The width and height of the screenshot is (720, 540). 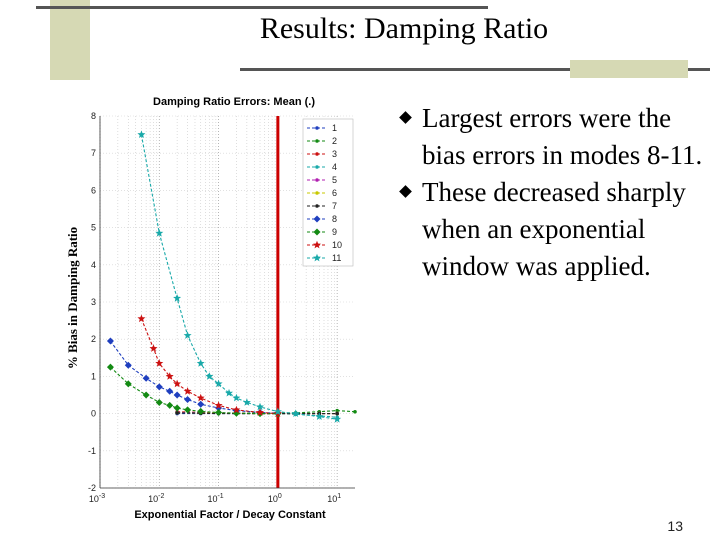 What do you see at coordinates (334, 141) in the screenshot?
I see `legend-label-2: 2` at bounding box center [334, 141].